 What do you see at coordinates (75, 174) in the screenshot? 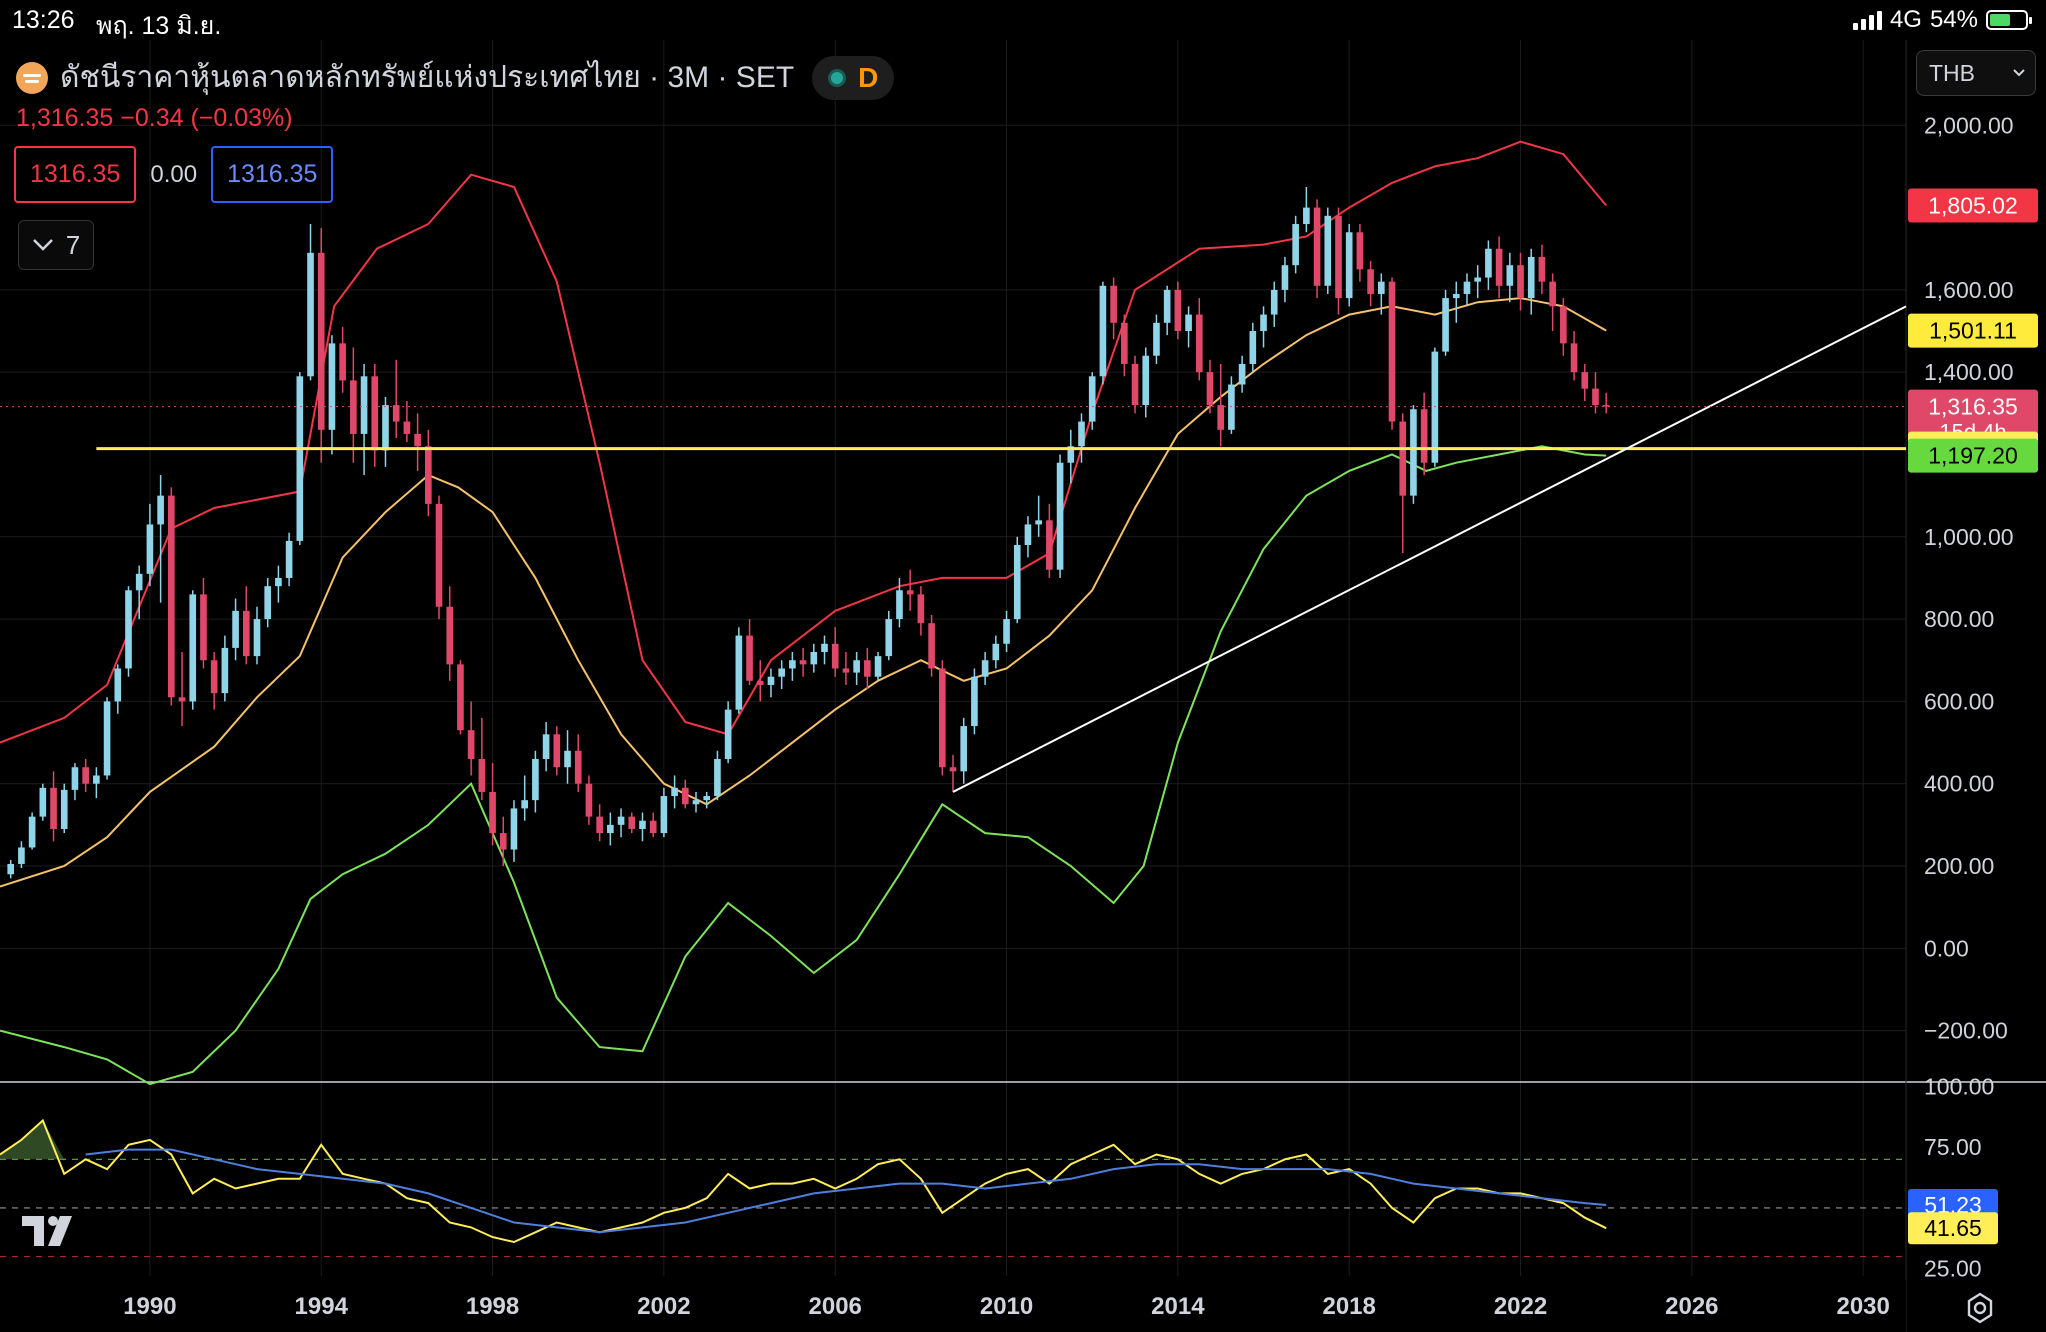
I see `sell-price-box: 1316.35` at bounding box center [75, 174].